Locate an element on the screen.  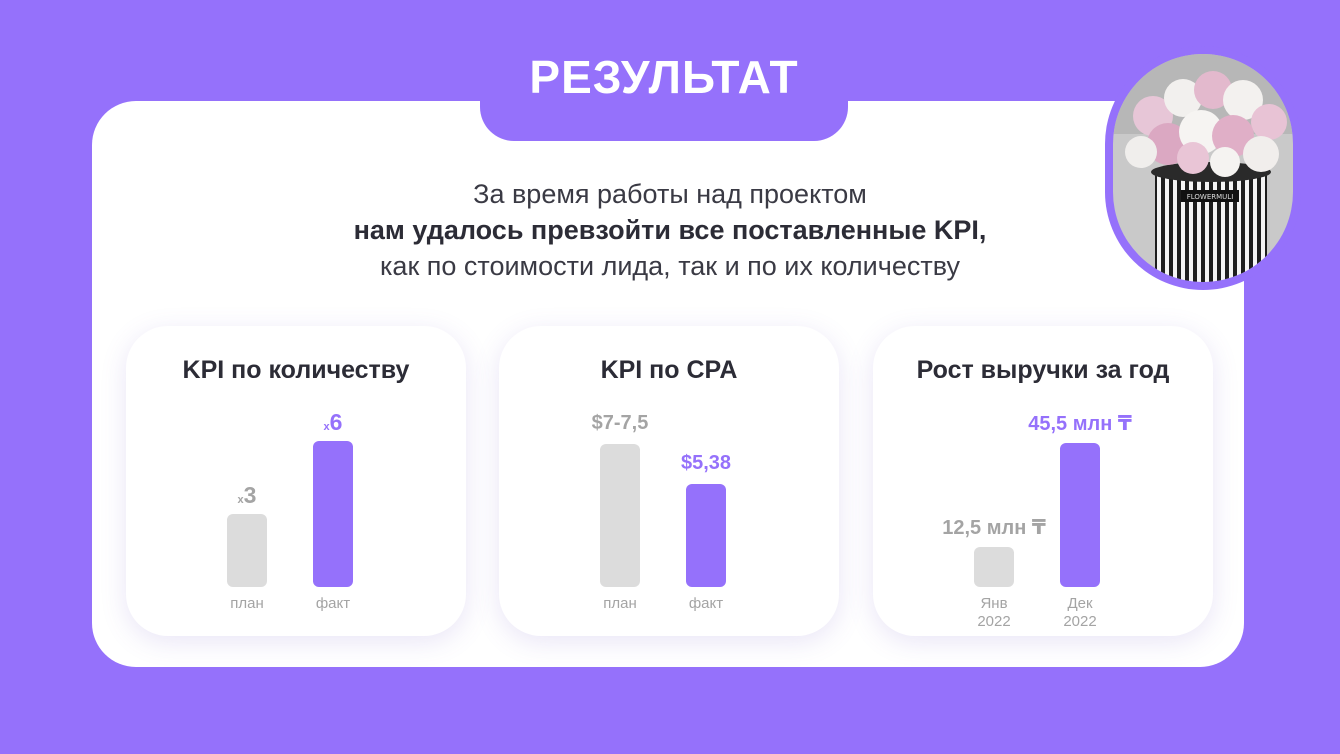
bar-jan-2022 is located at coordinates (994, 567).